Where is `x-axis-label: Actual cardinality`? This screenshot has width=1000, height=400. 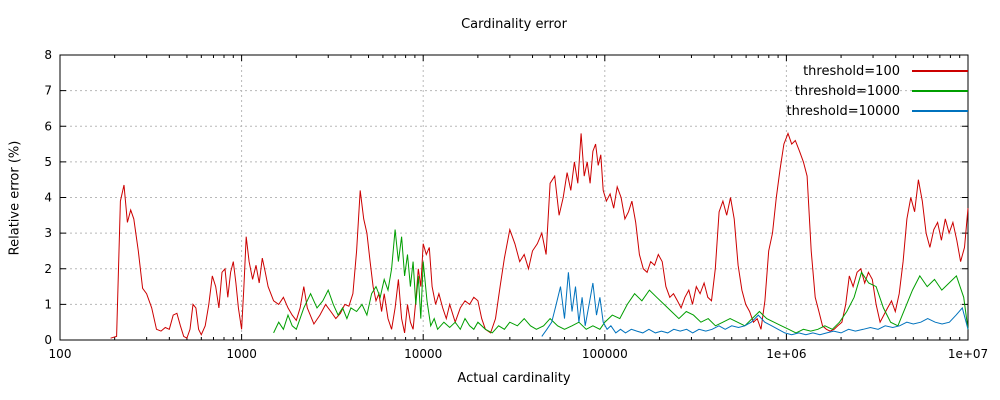
x-axis-label: Actual cardinality is located at coordinates (514, 378).